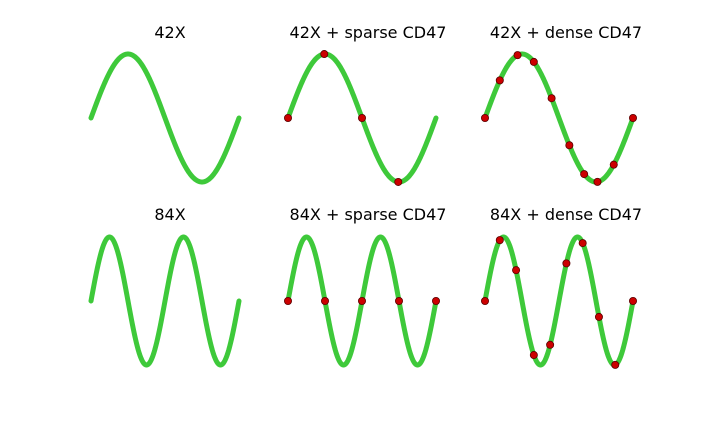 The width and height of the screenshot is (720, 432). Describe the element at coordinates (368, 32) in the screenshot. I see `panel-title: 42X + sparse CD47` at that location.